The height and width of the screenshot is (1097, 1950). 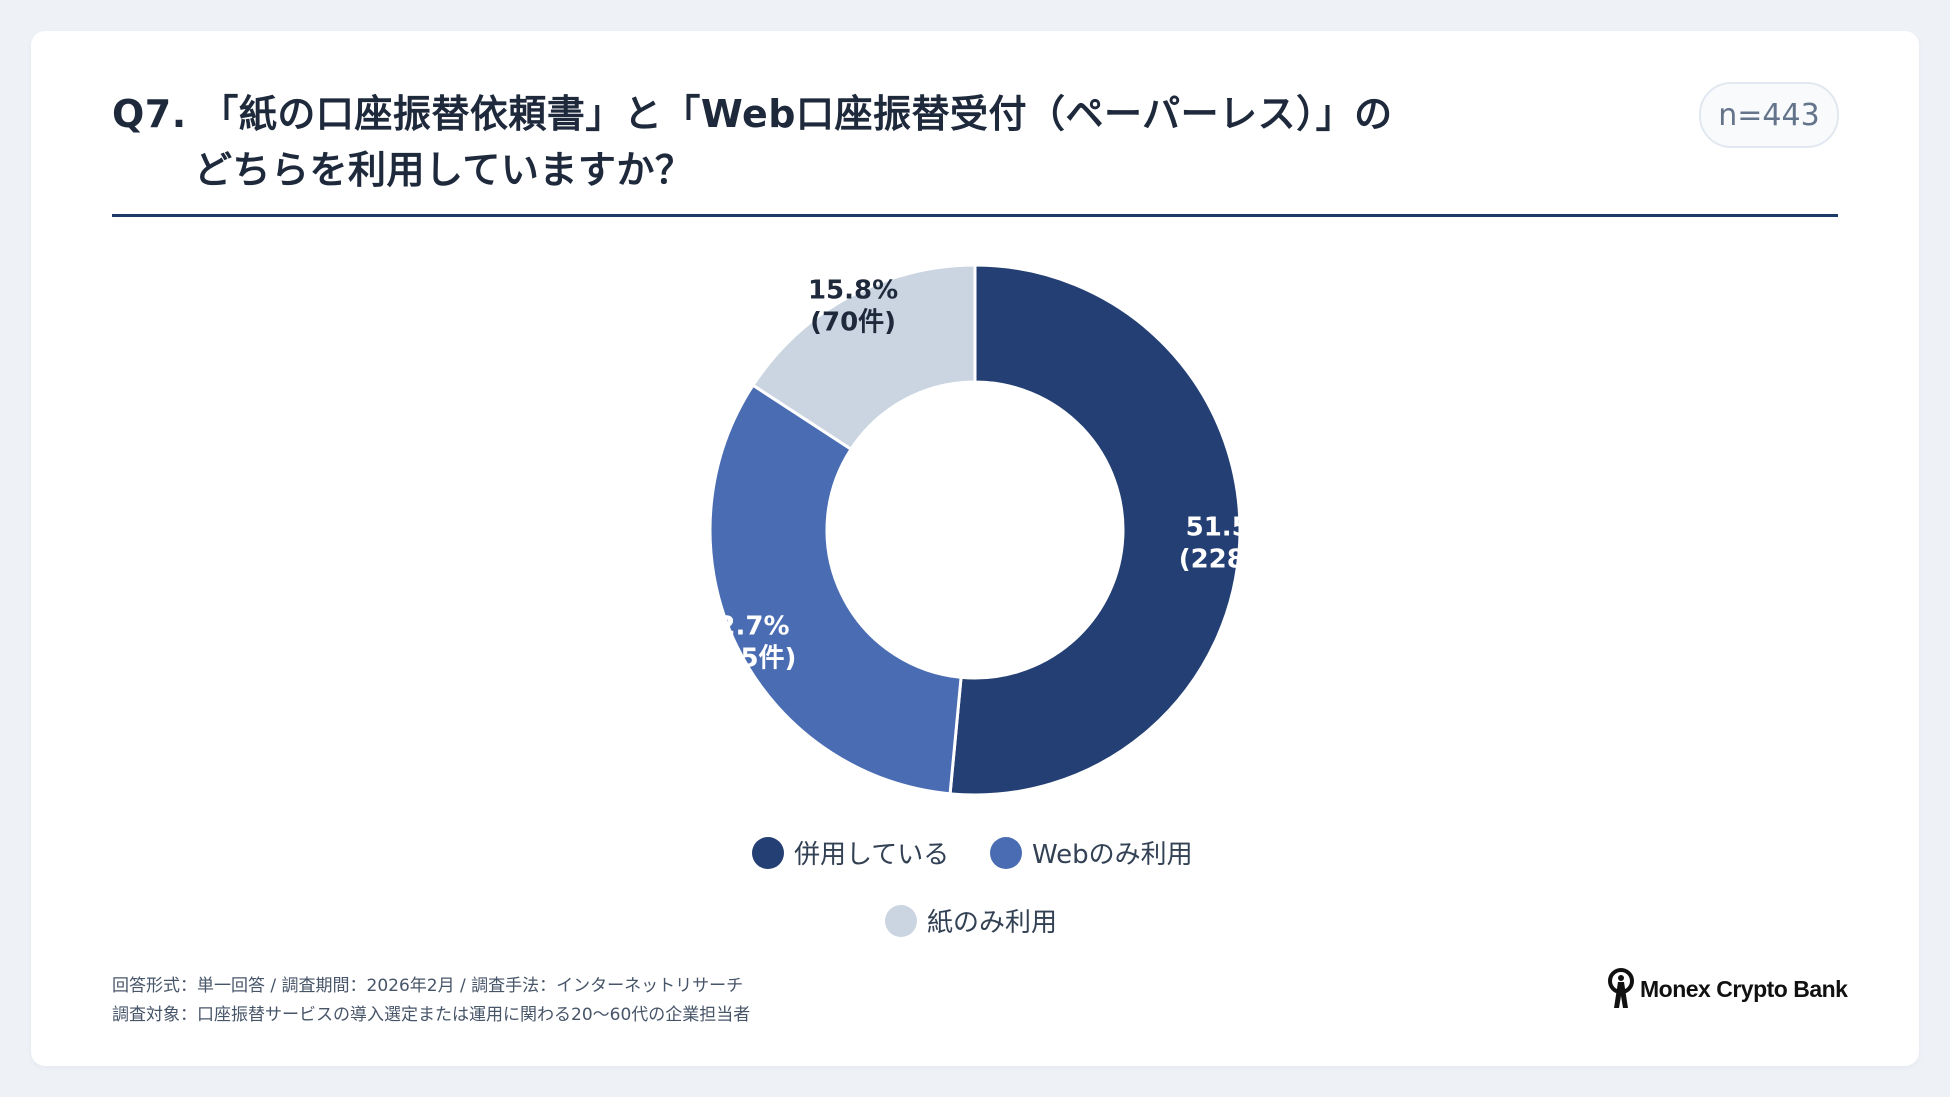 What do you see at coordinates (872, 855) in the screenshot?
I see `legend-label: 併用している` at bounding box center [872, 855].